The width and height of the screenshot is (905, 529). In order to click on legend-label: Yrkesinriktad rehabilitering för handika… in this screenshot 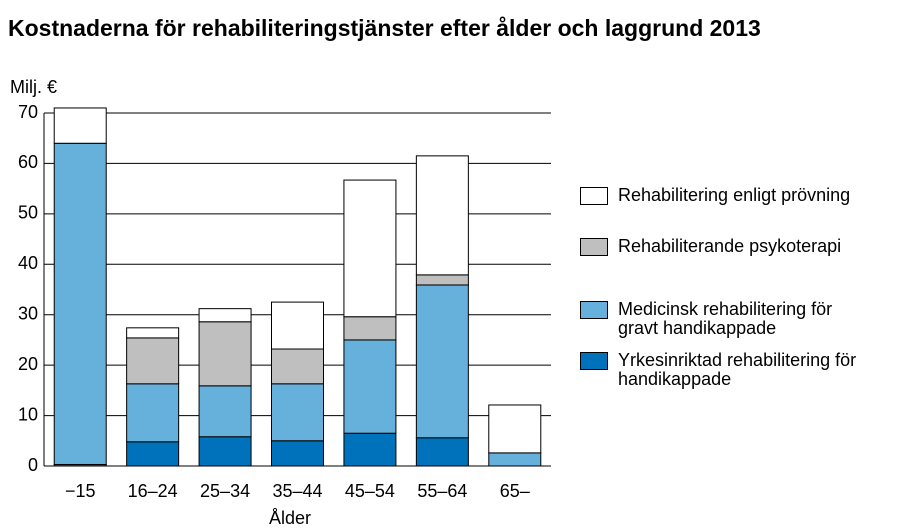, I will do `click(737, 369)`.